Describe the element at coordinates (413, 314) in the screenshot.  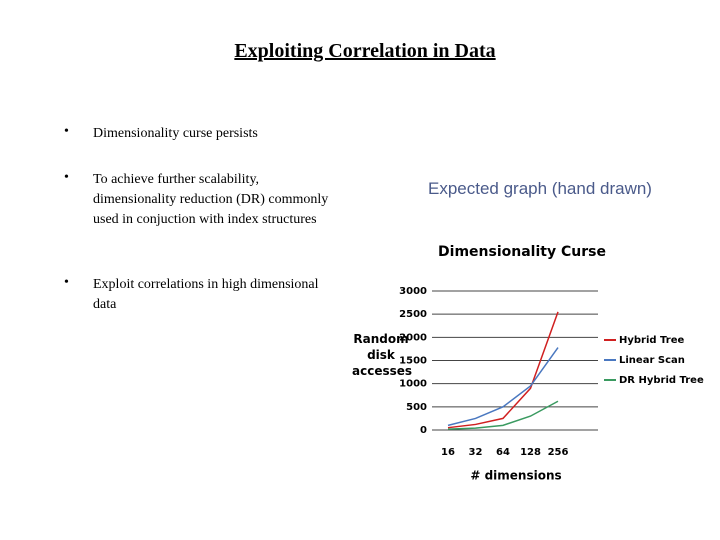
I see `y-tick-label: 2500` at that location.